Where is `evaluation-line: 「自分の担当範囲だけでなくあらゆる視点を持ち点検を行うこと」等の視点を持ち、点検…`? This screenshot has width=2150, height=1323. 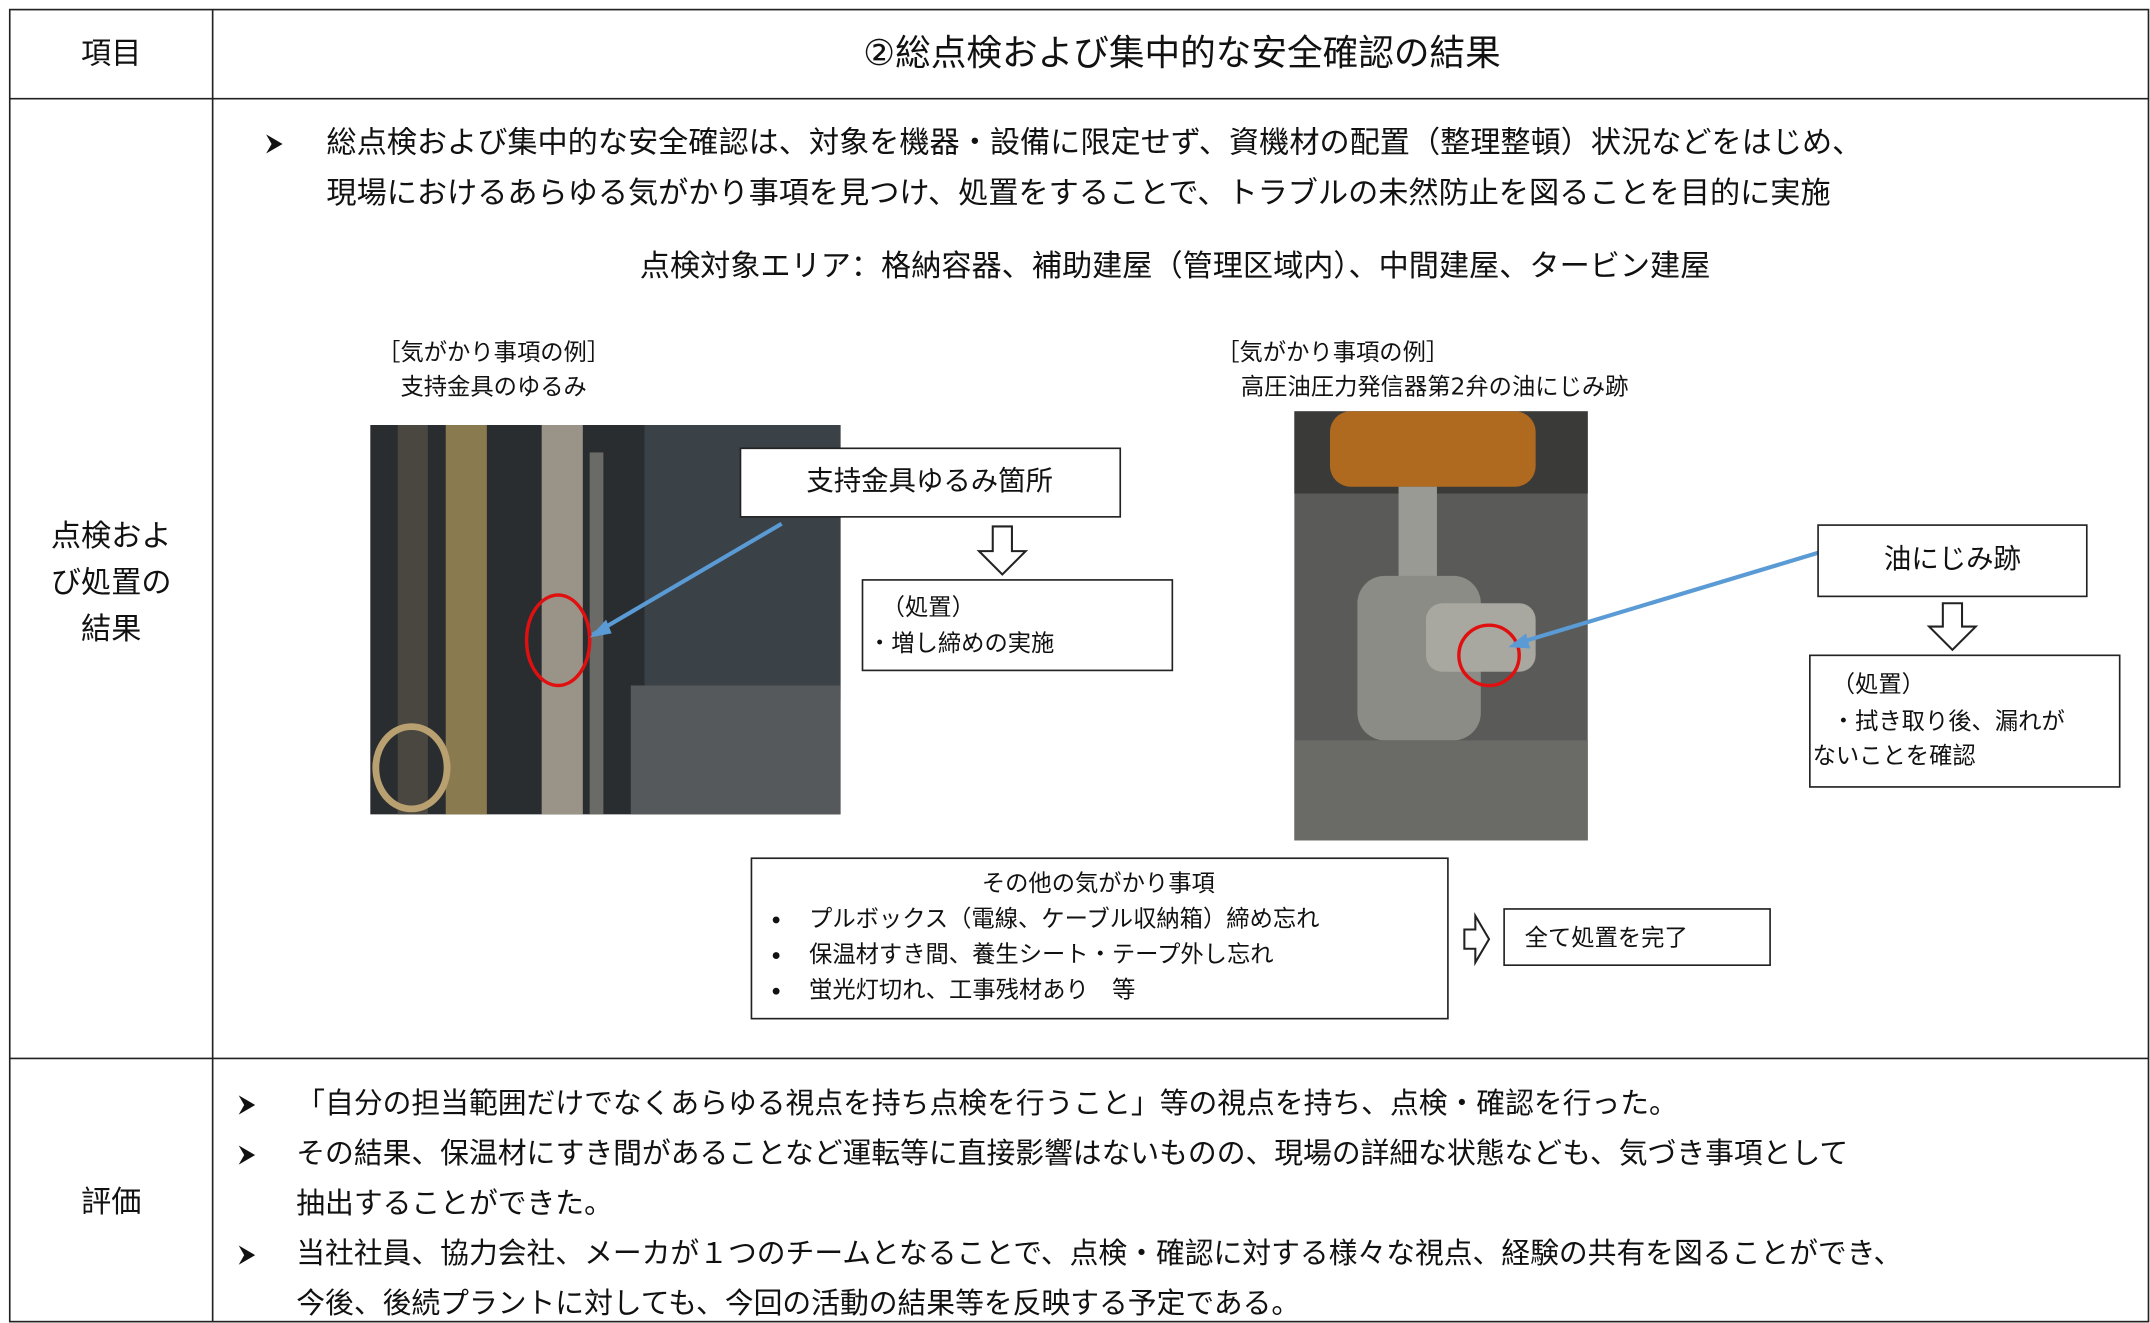
evaluation-line: 「自分の担当範囲だけでなくあらゆる視点を持ち点検を行うこと」等の視点を持ち、点検… is located at coordinates (987, 1103).